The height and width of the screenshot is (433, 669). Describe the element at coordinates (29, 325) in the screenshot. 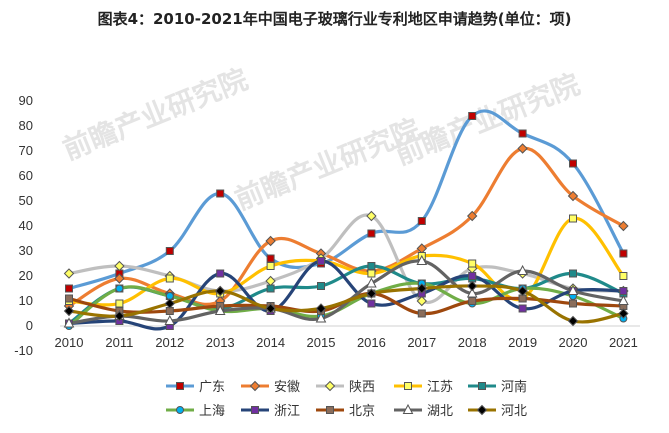

I see `y-tick-label: 0` at that location.